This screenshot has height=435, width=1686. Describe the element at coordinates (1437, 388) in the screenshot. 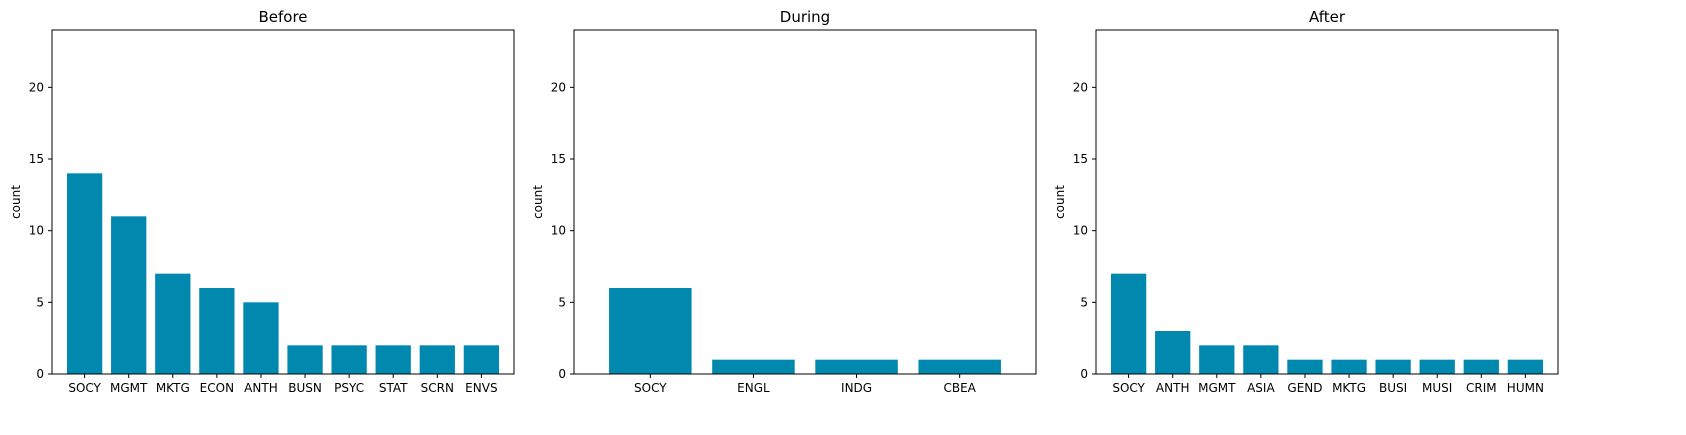

I see `x-tick-label: MUSI` at that location.